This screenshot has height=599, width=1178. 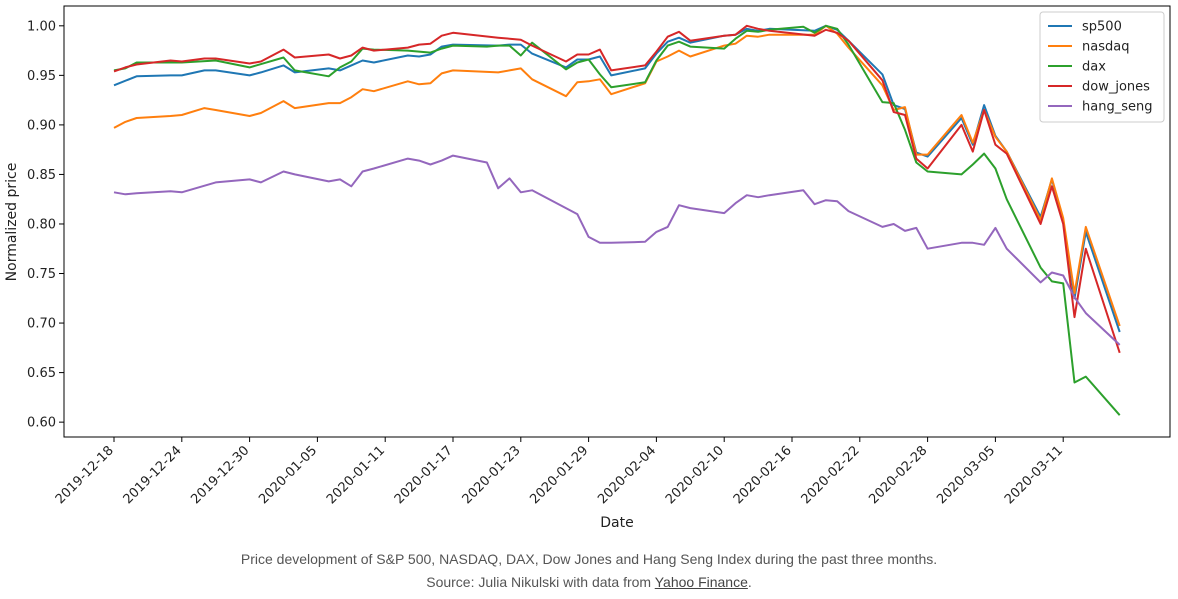 I want to click on source-link: Yahoo Finance, so click(x=701, y=582).